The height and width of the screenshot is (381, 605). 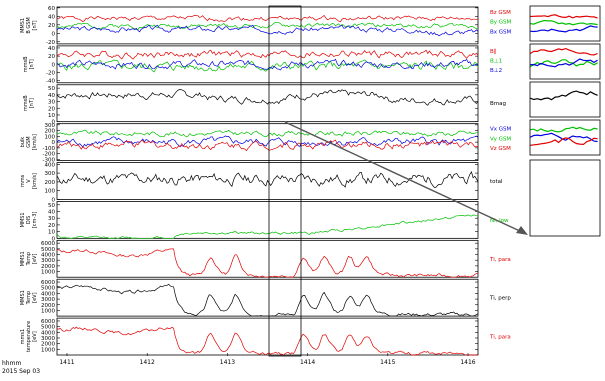 What do you see at coordinates (262, 65) in the screenshot?
I see `panel-b-mfa: -40 -20 0 20 40 mmsB[nT] B∥ B⊥1 B⊥2` at bounding box center [262, 65].